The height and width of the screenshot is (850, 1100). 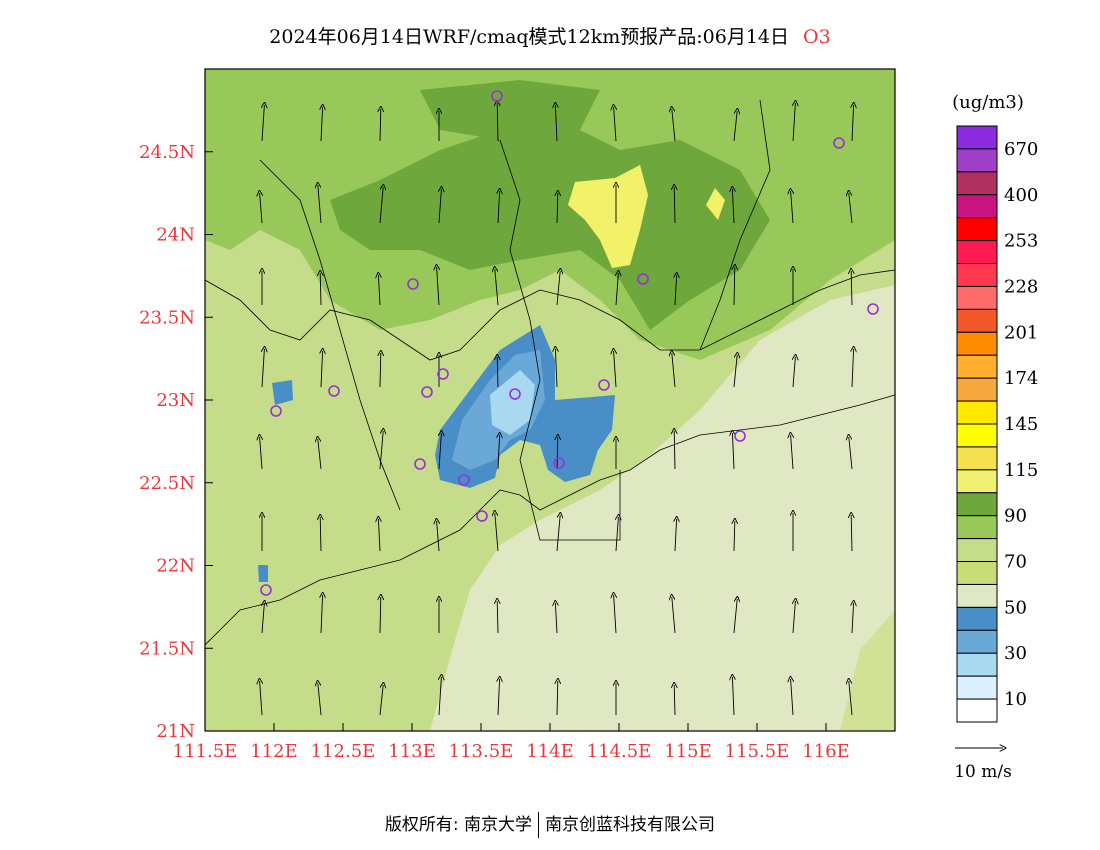 I want to click on low-concentration-patch-west, so click(x=282, y=392).